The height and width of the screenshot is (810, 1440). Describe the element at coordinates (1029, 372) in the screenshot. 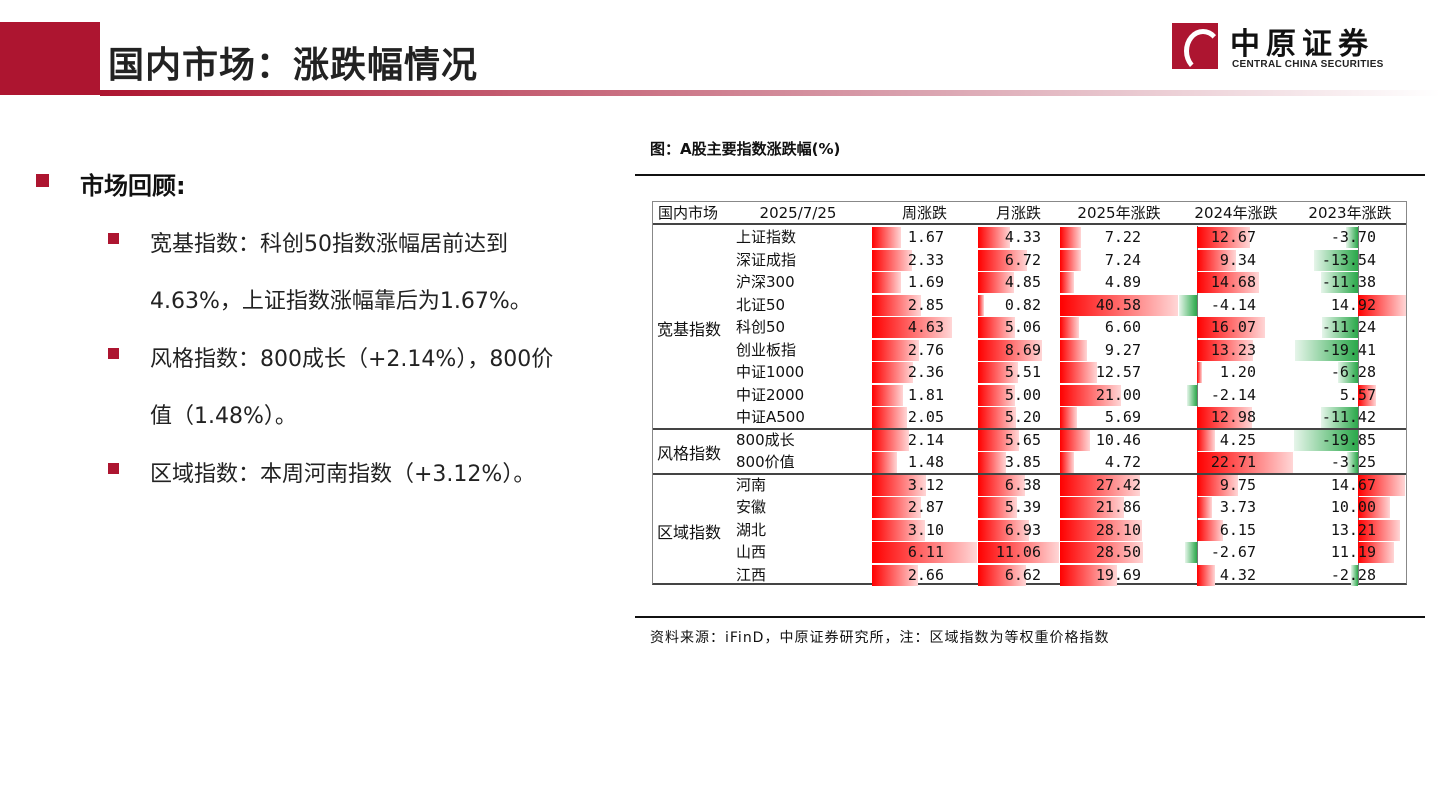

I see `table-row: 中证1000 2.36 5.51 12.57 1.20 -6.28` at that location.